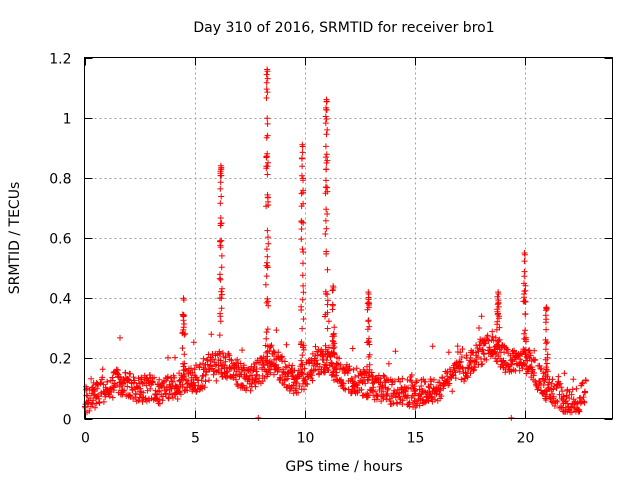  What do you see at coordinates (67, 120) in the screenshot?
I see `y-tick-label: 1` at bounding box center [67, 120].